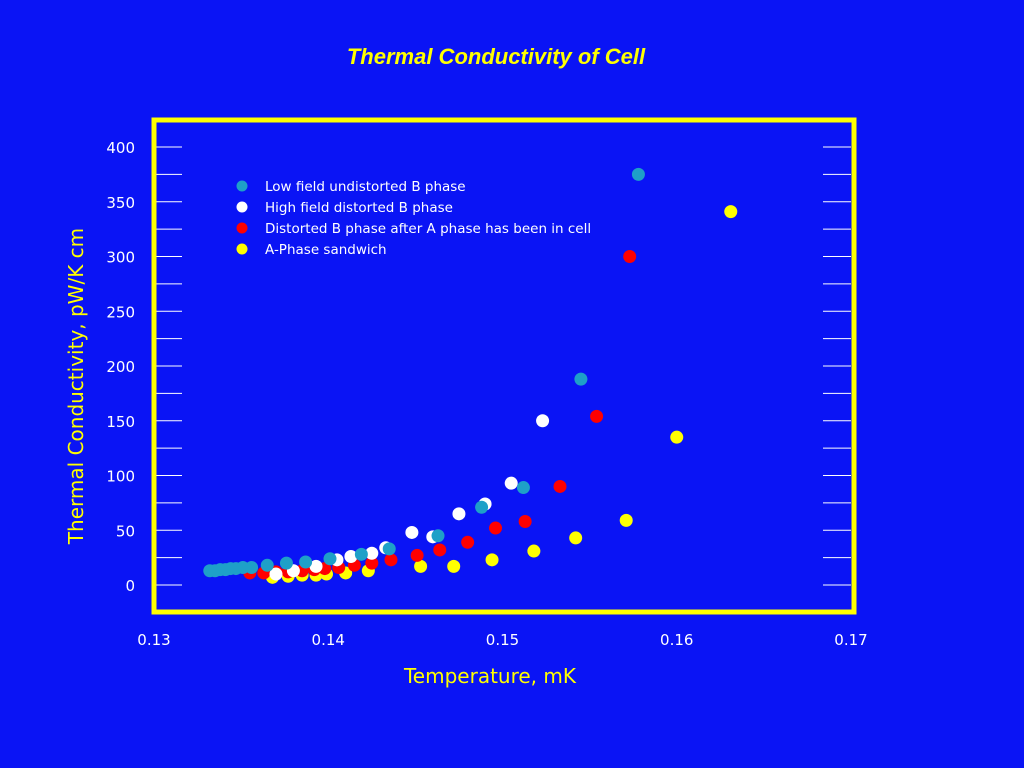  I want to click on chart-title: Thermal Conductivity of Cell, so click(496, 56).